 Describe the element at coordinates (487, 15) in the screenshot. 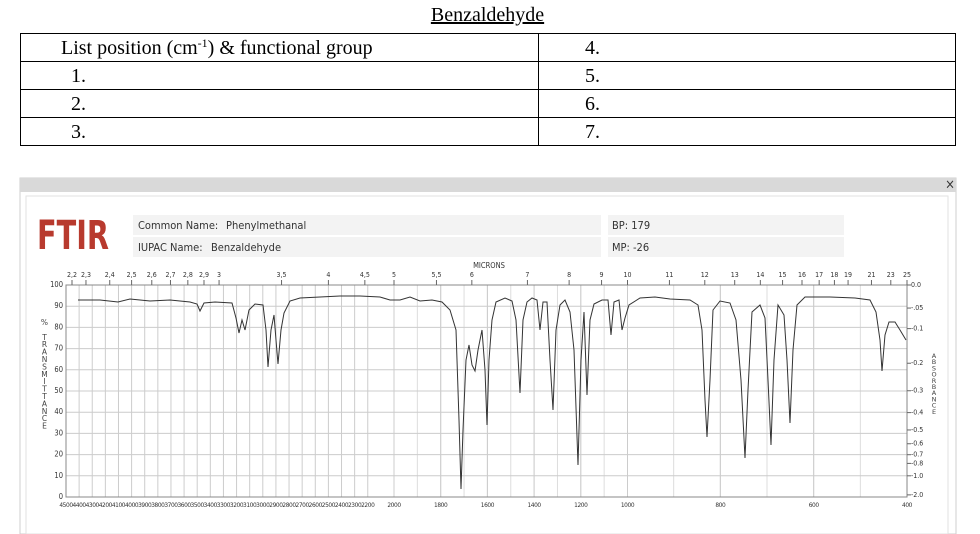

I see `document-title: Benzaldehyde` at that location.